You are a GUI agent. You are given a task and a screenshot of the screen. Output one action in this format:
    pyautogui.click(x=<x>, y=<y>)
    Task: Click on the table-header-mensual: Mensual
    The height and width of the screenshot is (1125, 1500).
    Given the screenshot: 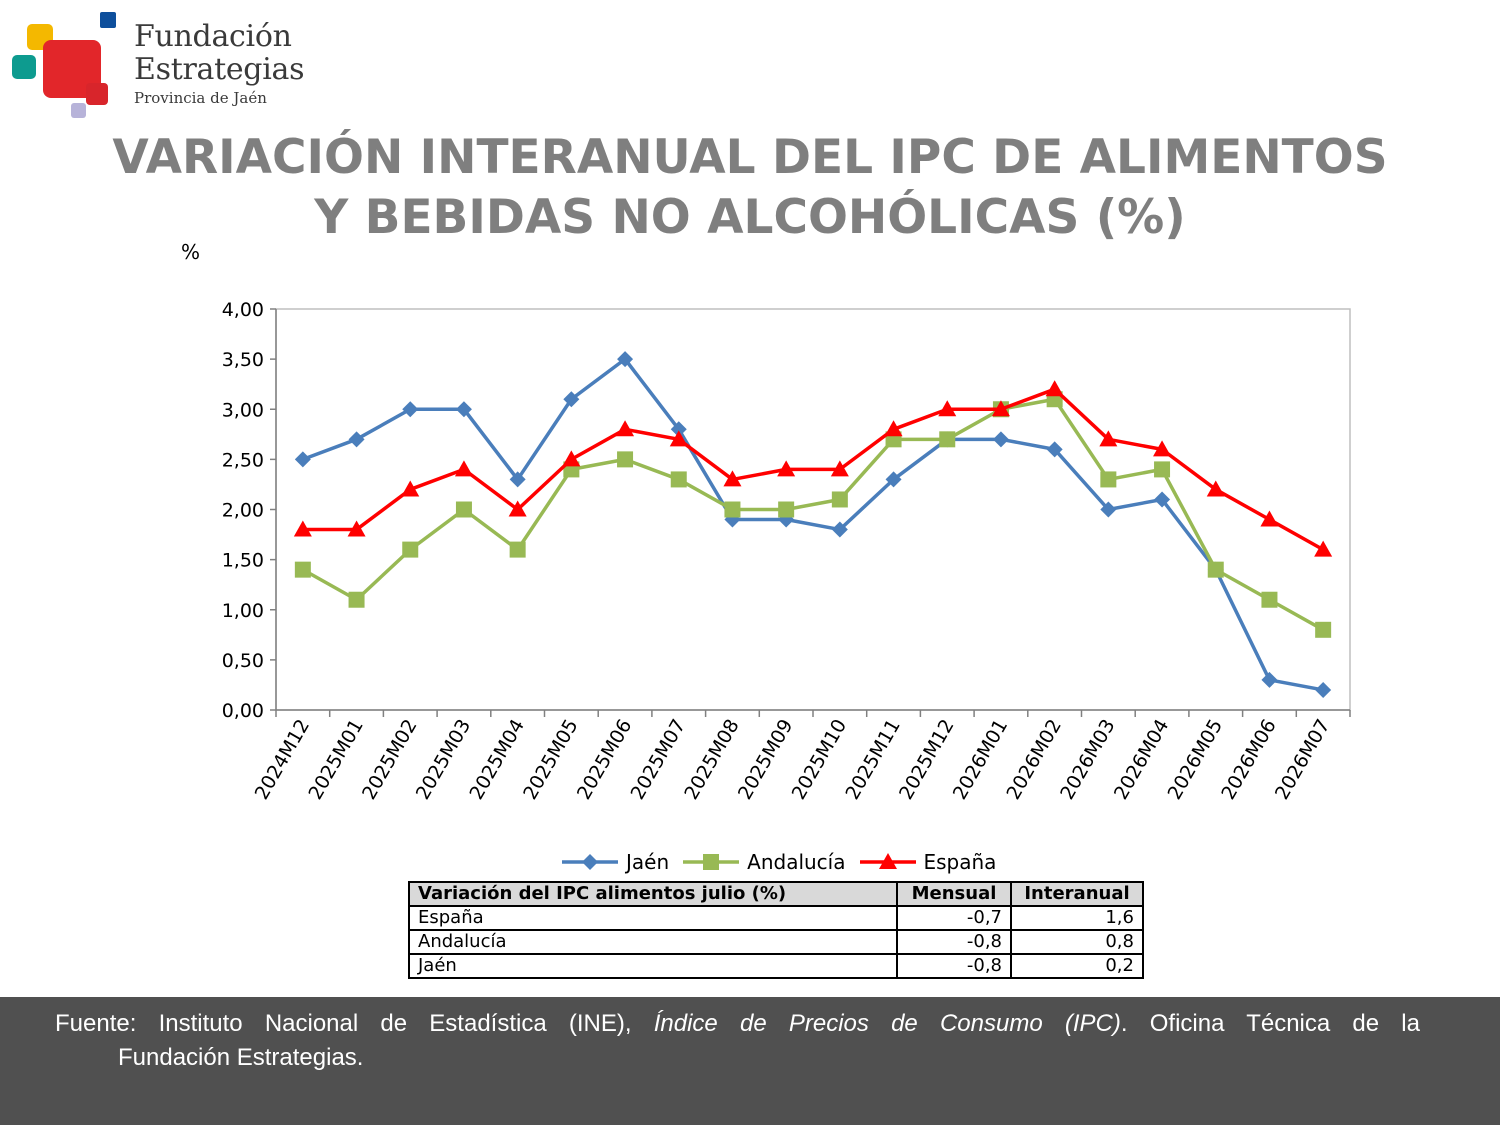 What is the action you would take?
    pyautogui.click(x=954, y=894)
    